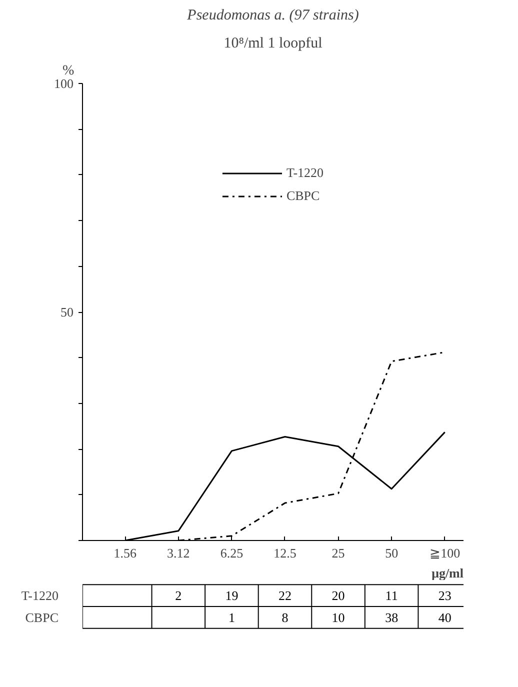  I want to click on data-label: 20, so click(338, 596).